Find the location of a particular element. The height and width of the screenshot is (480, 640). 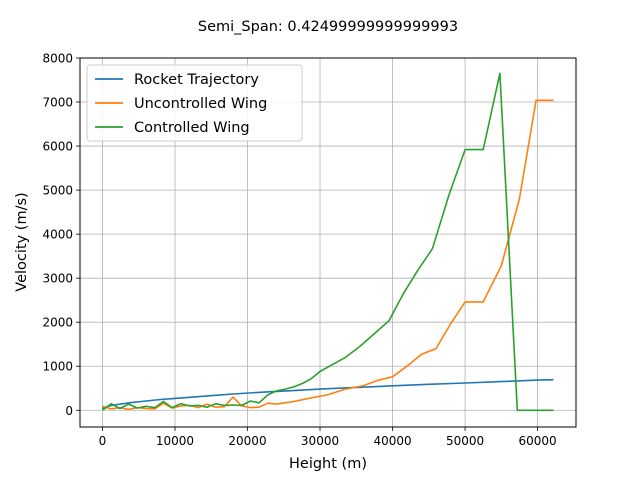

y-axis: 0 1000 2000 3000 4000 5000 6000 7000 8000 is located at coordinates (61, 235).